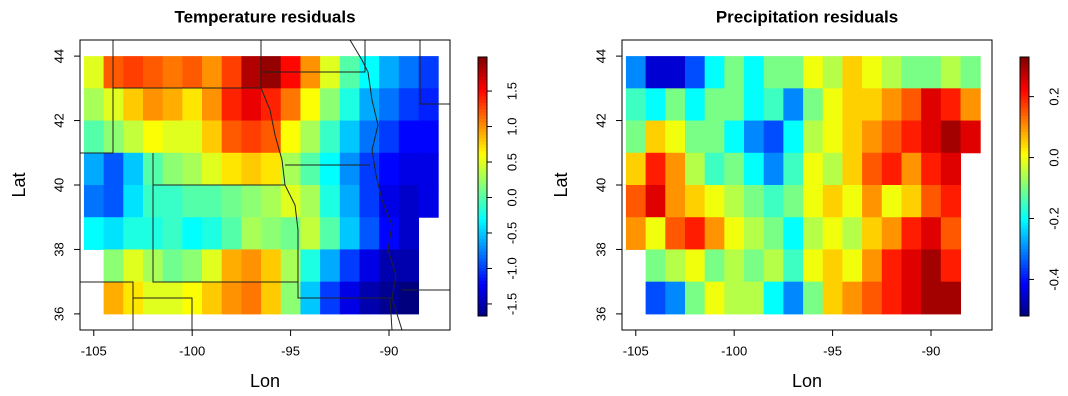  I want to click on y-tick-label: 40, so click(600, 185).